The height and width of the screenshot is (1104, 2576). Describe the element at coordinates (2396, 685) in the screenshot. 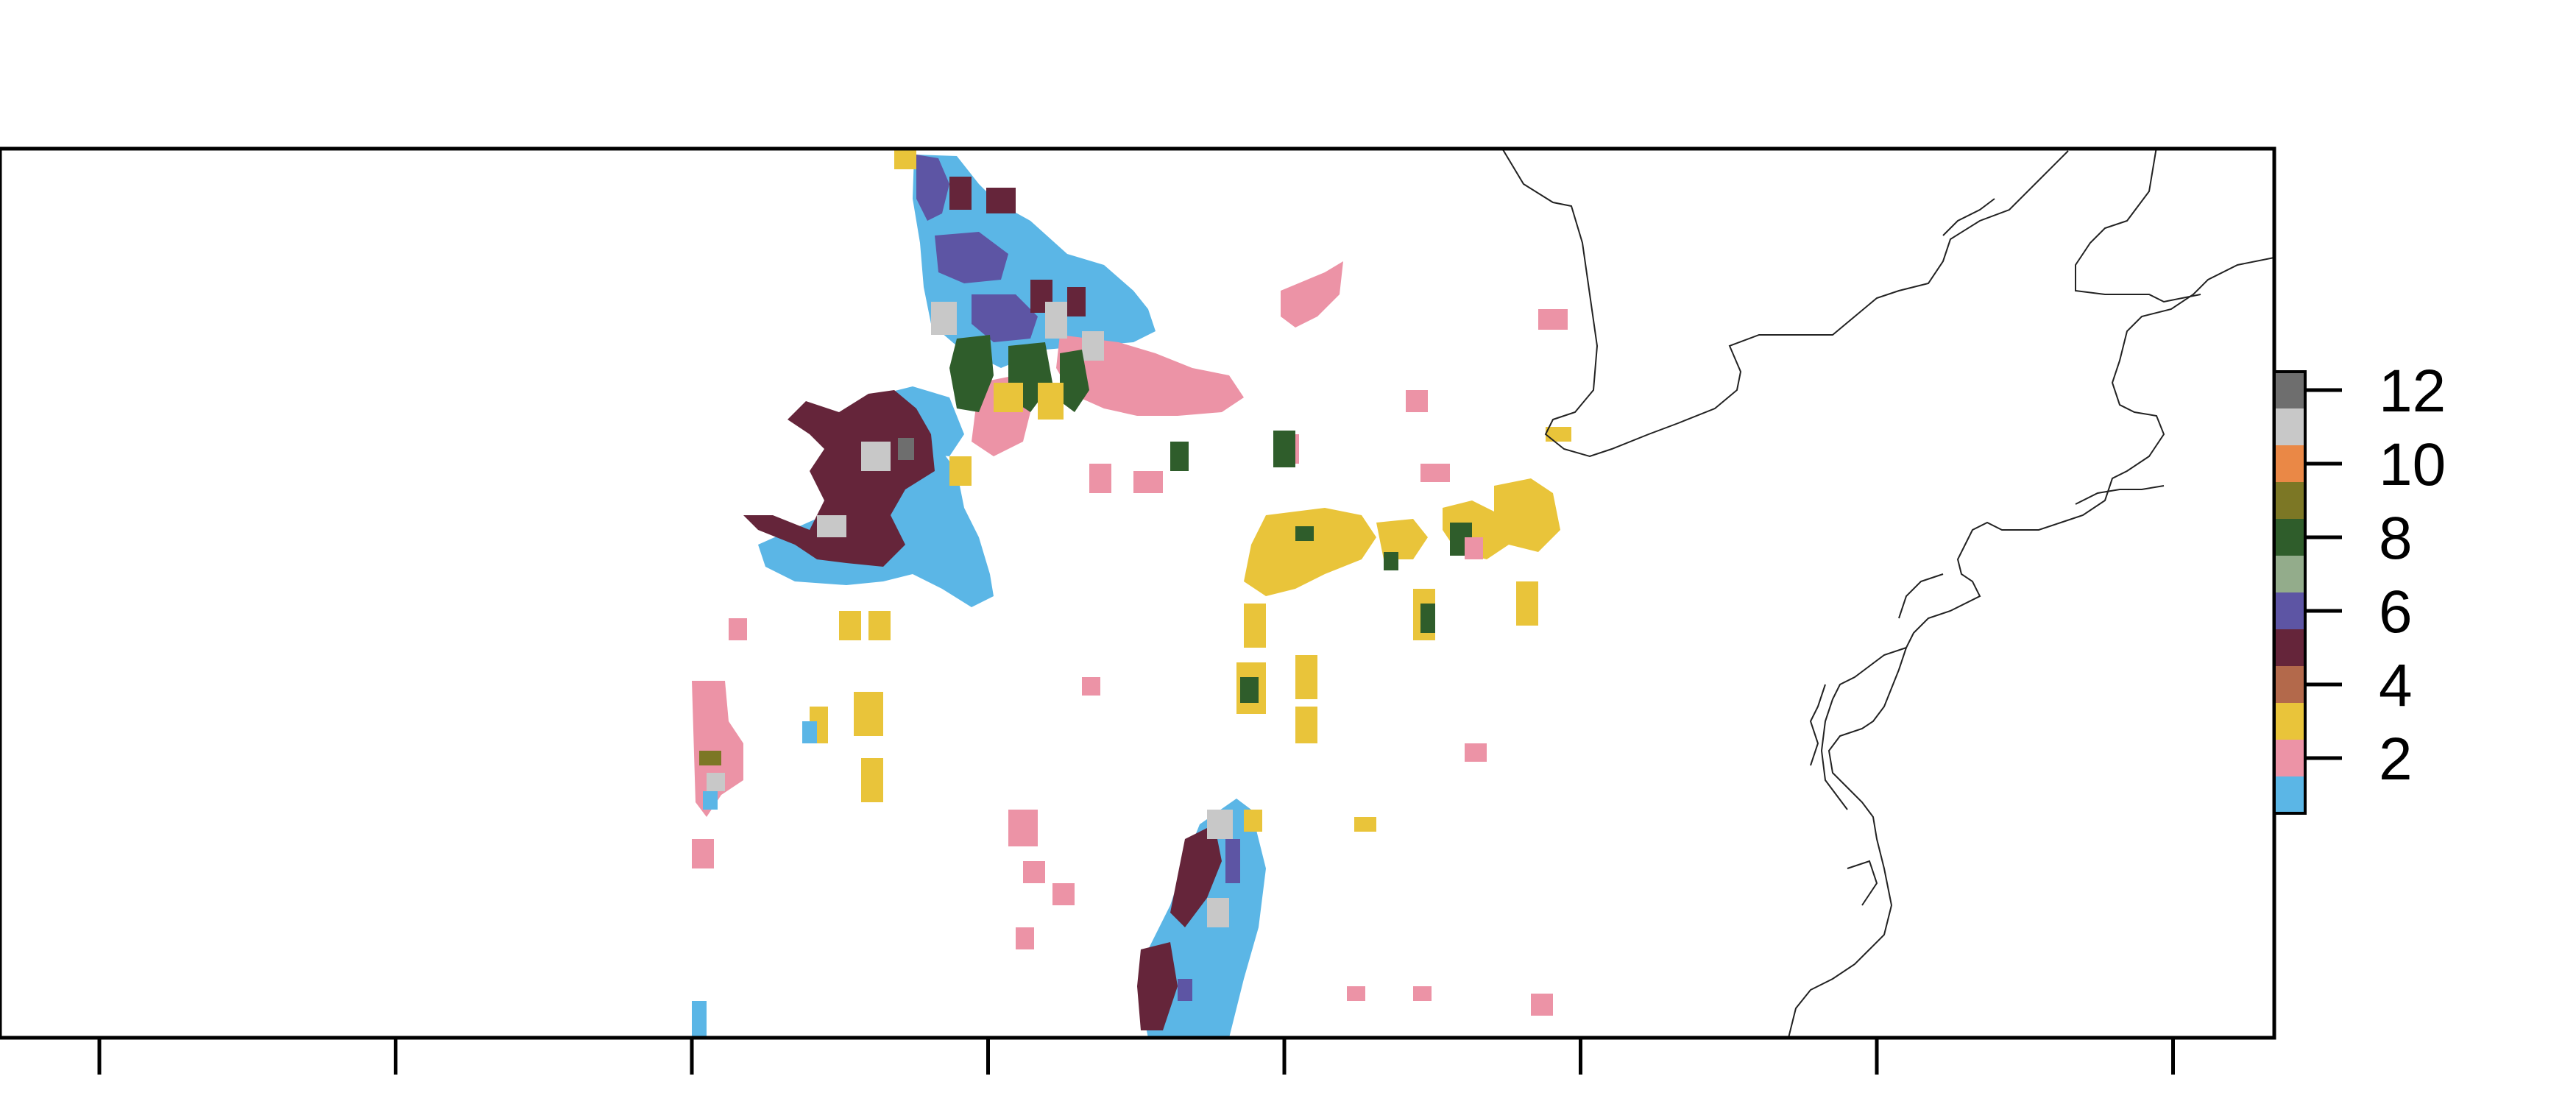

I see `legend-tick-label: 4` at that location.